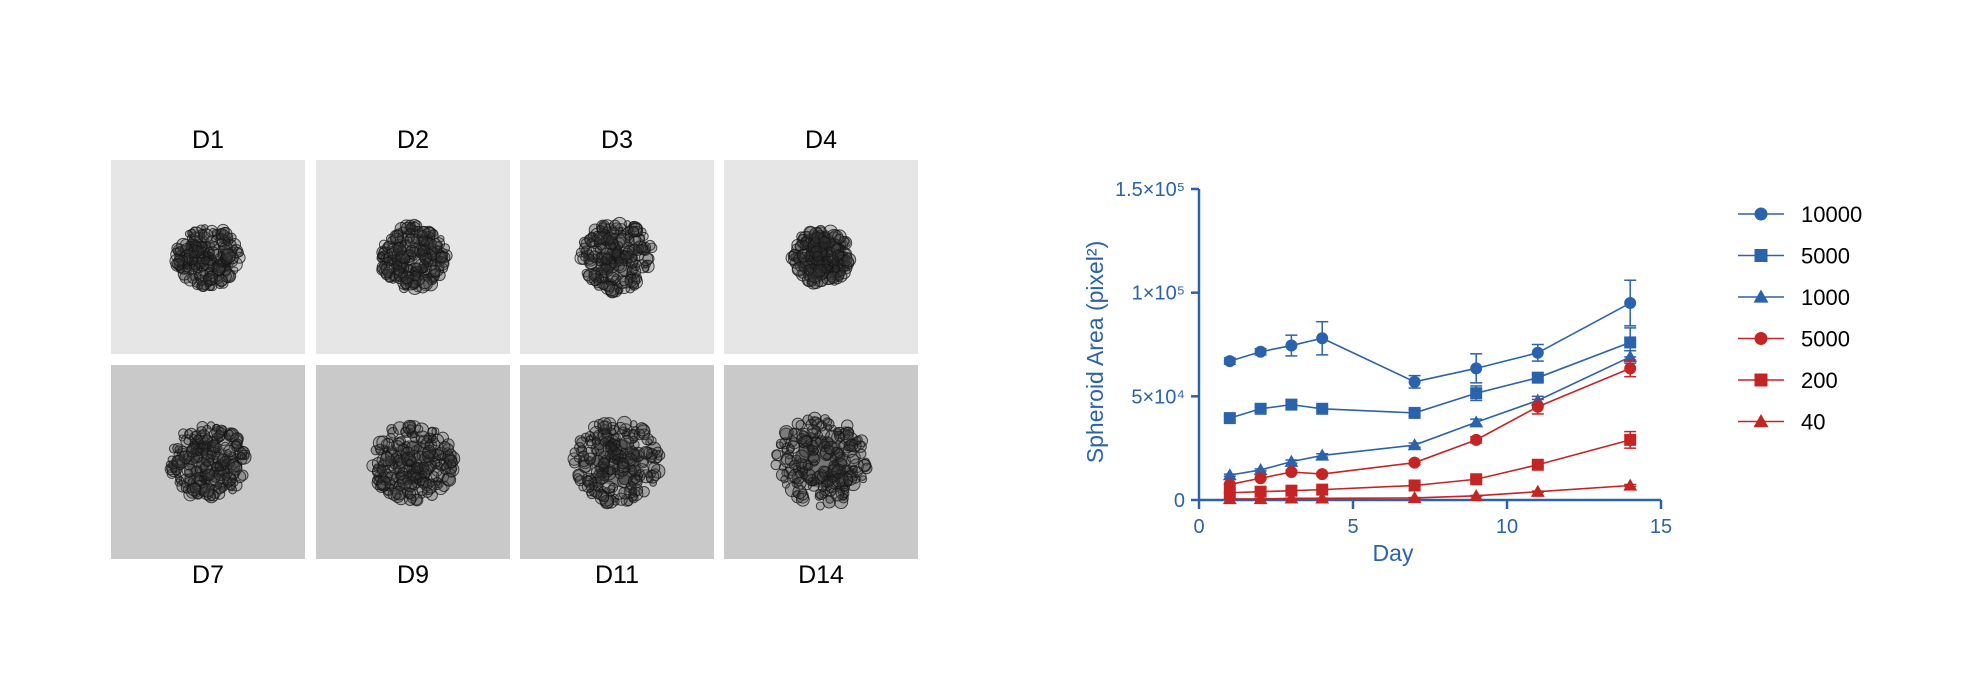  What do you see at coordinates (1352, 527) in the screenshot?
I see `x-tick-label: 5` at bounding box center [1352, 527].